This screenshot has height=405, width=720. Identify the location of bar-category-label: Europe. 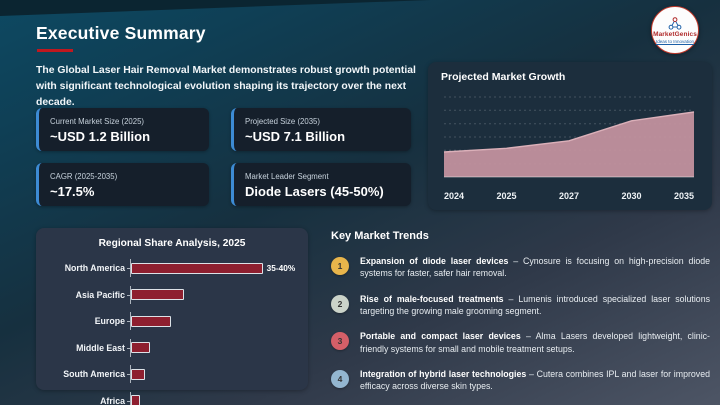
(109, 321).